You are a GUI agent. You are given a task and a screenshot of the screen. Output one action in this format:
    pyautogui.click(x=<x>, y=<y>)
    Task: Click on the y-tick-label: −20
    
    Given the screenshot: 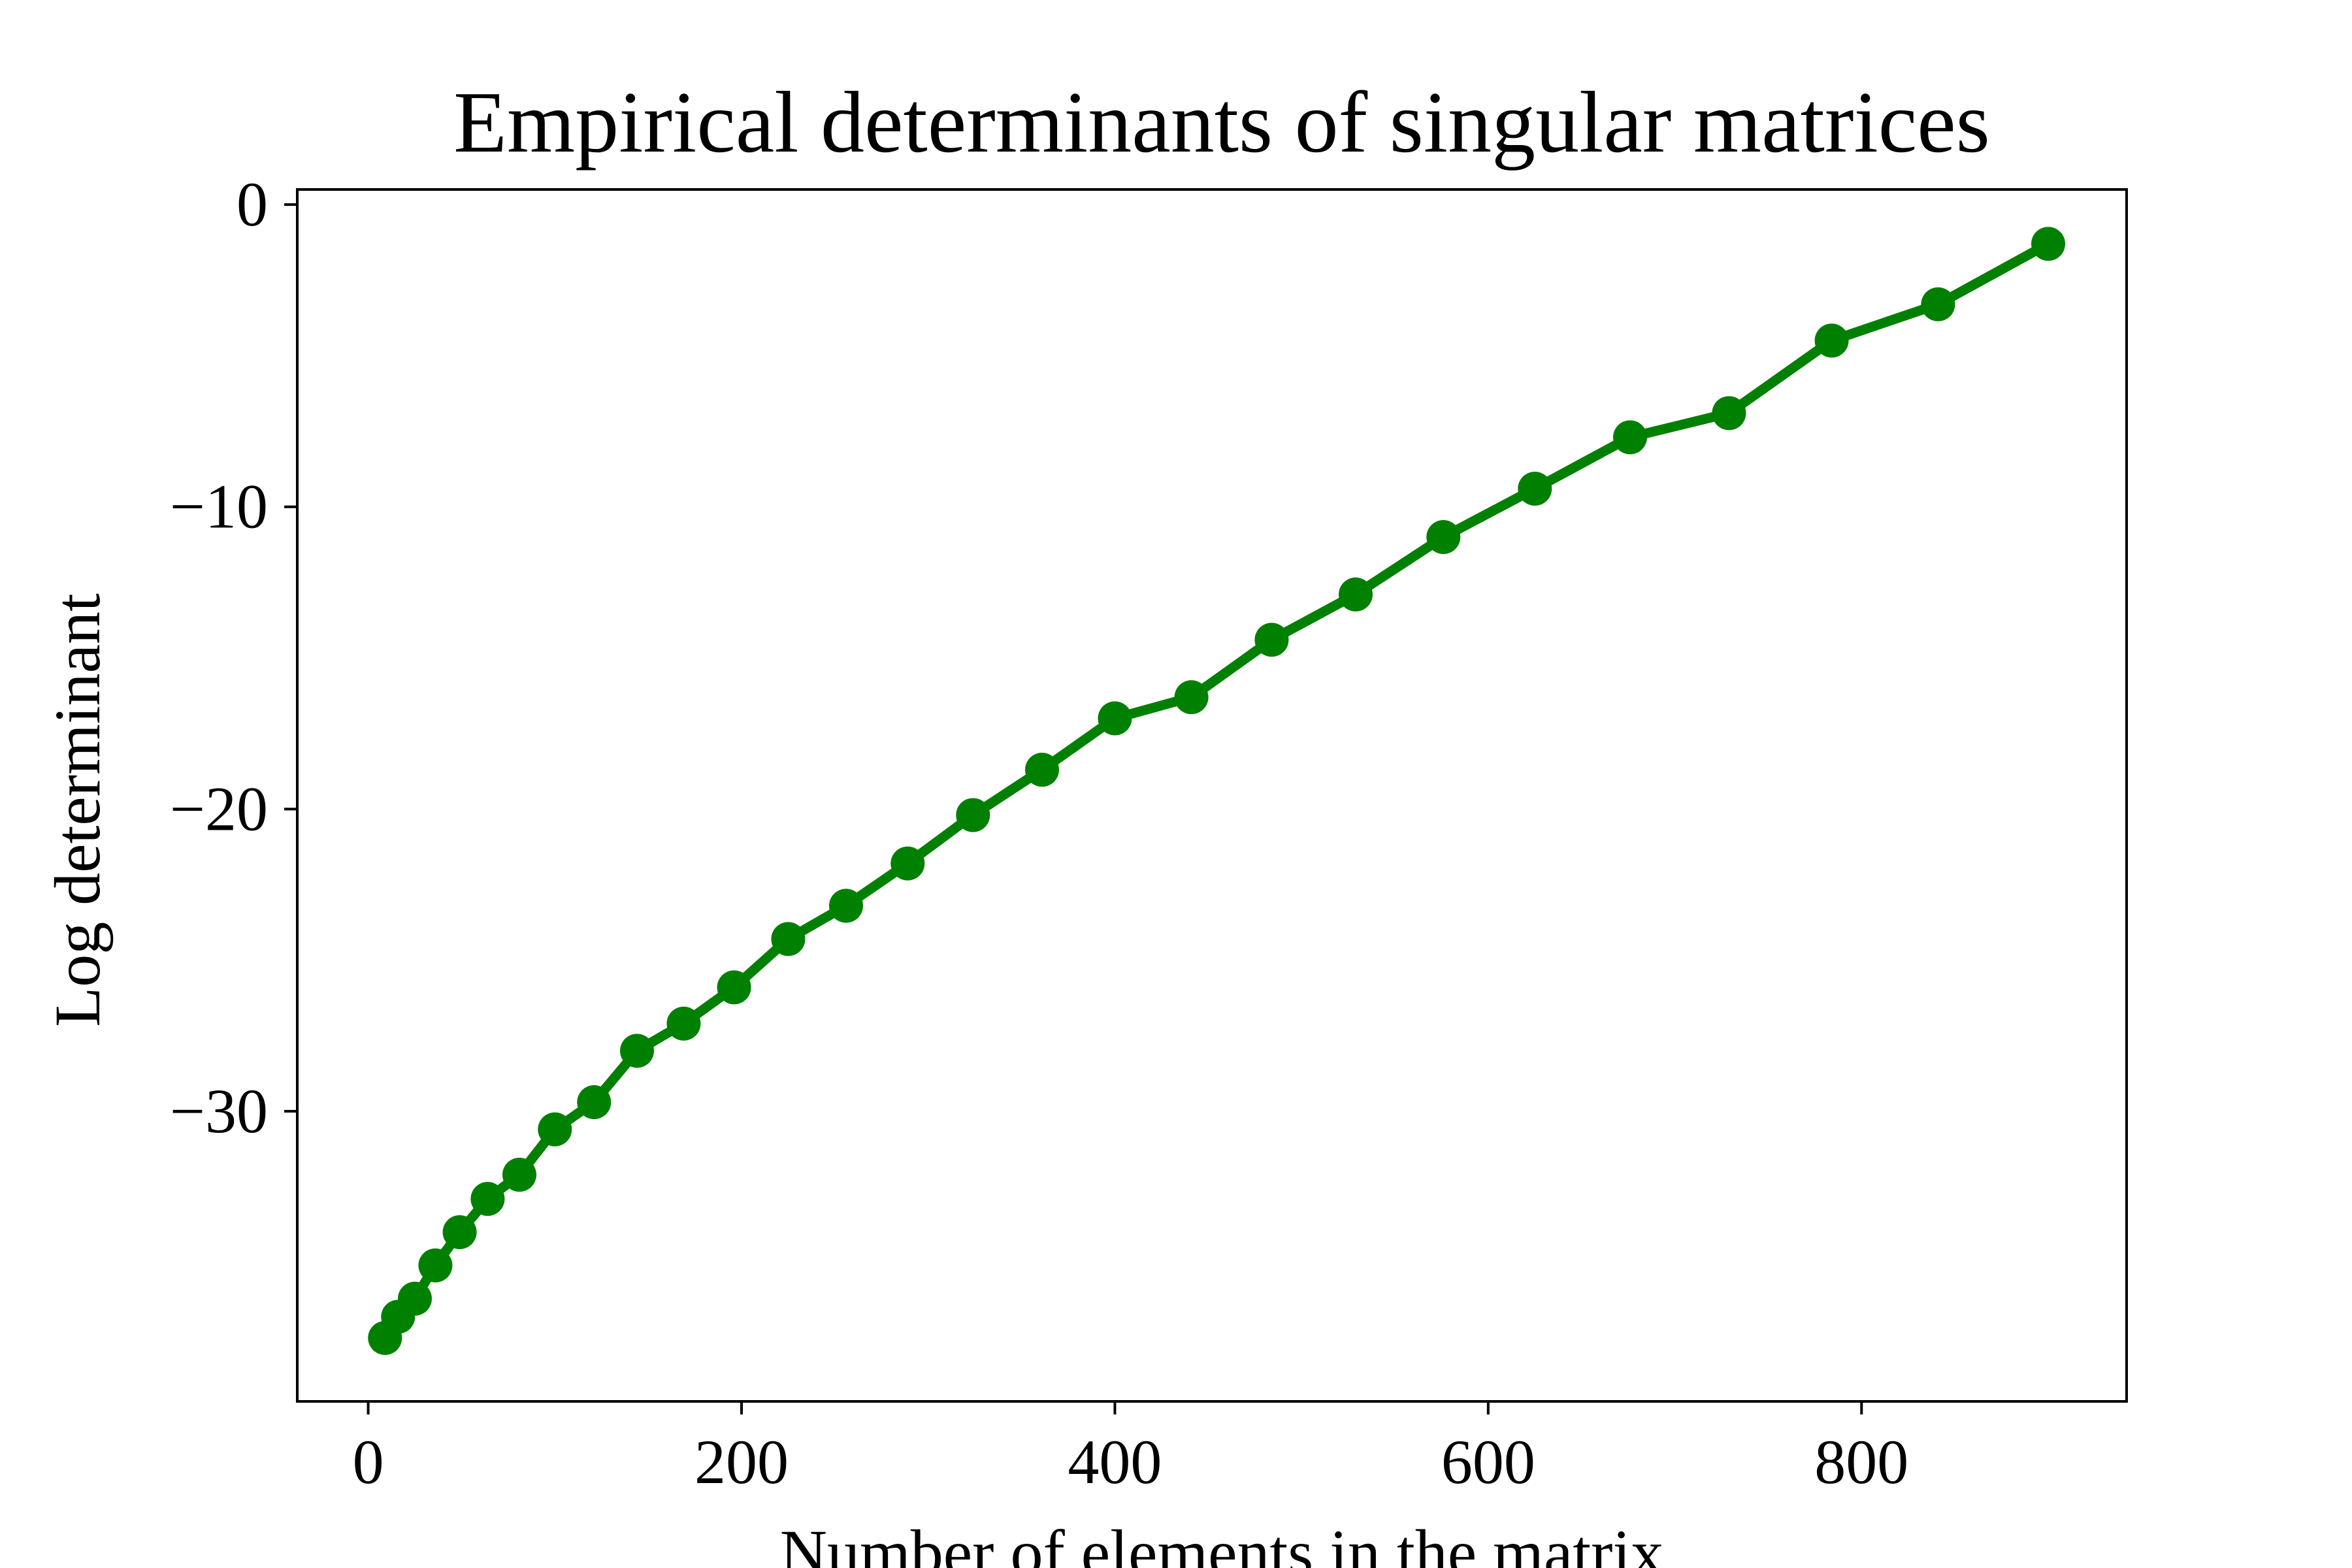 What is the action you would take?
    pyautogui.click(x=219, y=808)
    